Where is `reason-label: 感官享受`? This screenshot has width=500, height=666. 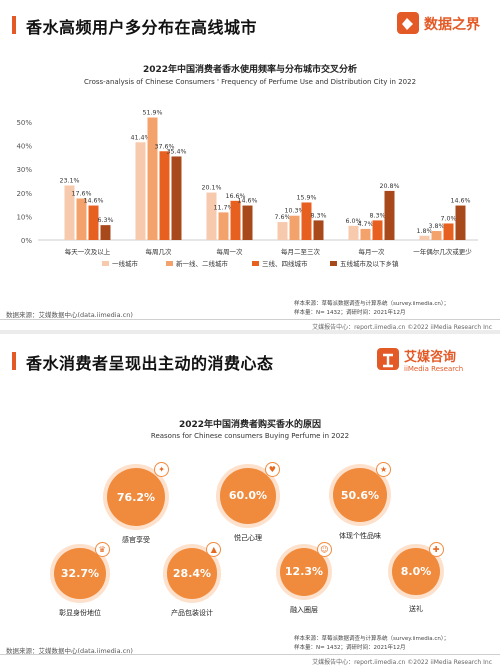 reason-label: 感官享受 is located at coordinates (136, 540).